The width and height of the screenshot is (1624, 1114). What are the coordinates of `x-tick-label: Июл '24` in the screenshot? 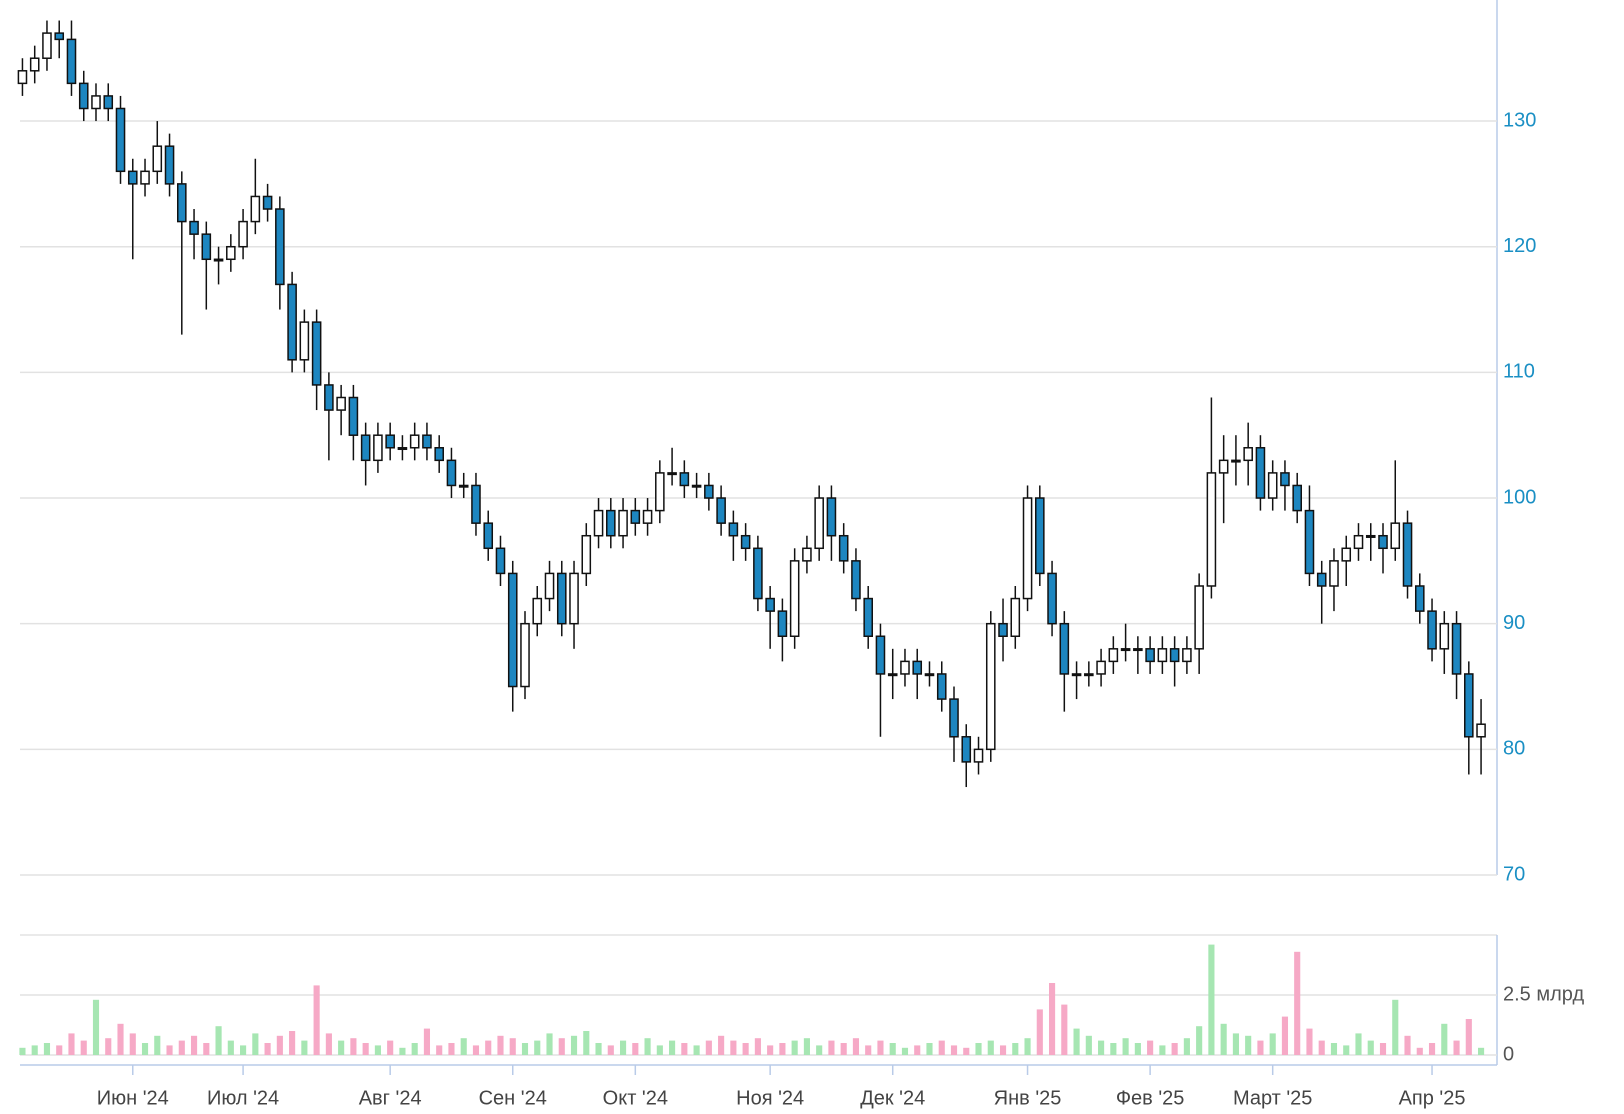 It's located at (243, 1098).